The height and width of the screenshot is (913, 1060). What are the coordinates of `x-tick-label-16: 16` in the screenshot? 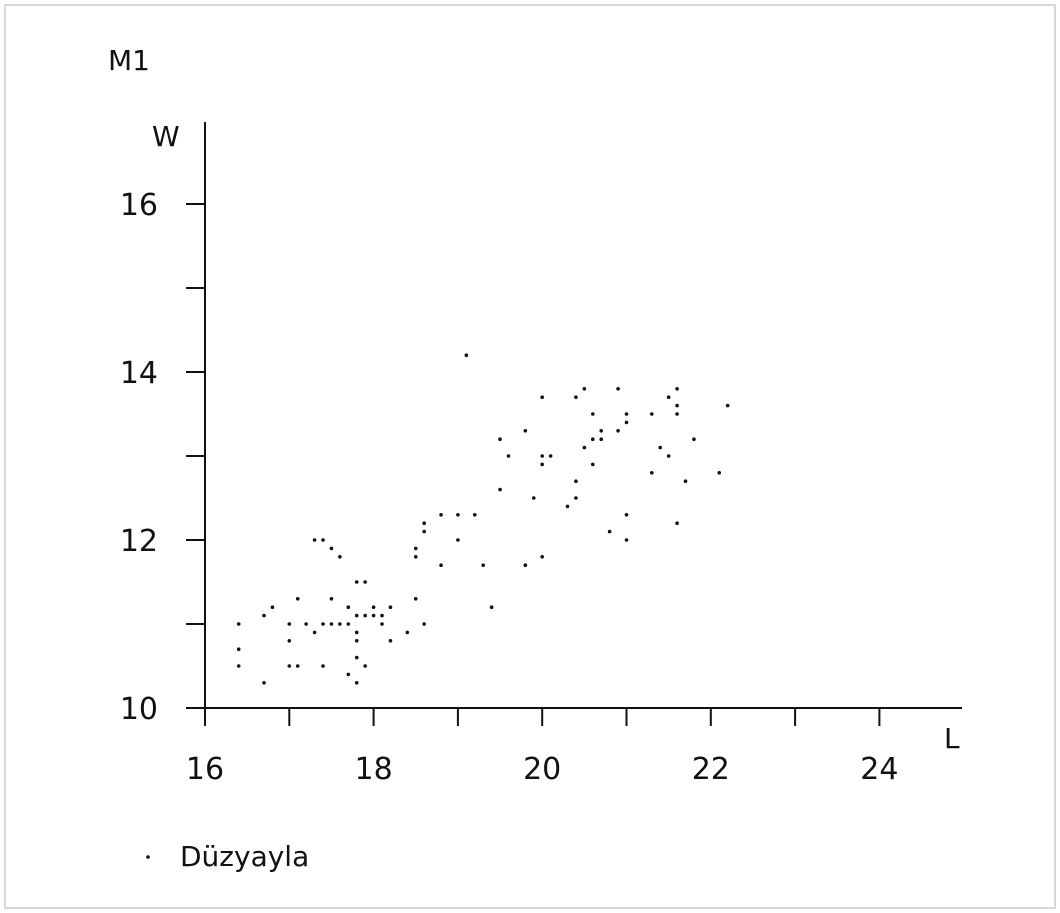 It's located at (205, 769).